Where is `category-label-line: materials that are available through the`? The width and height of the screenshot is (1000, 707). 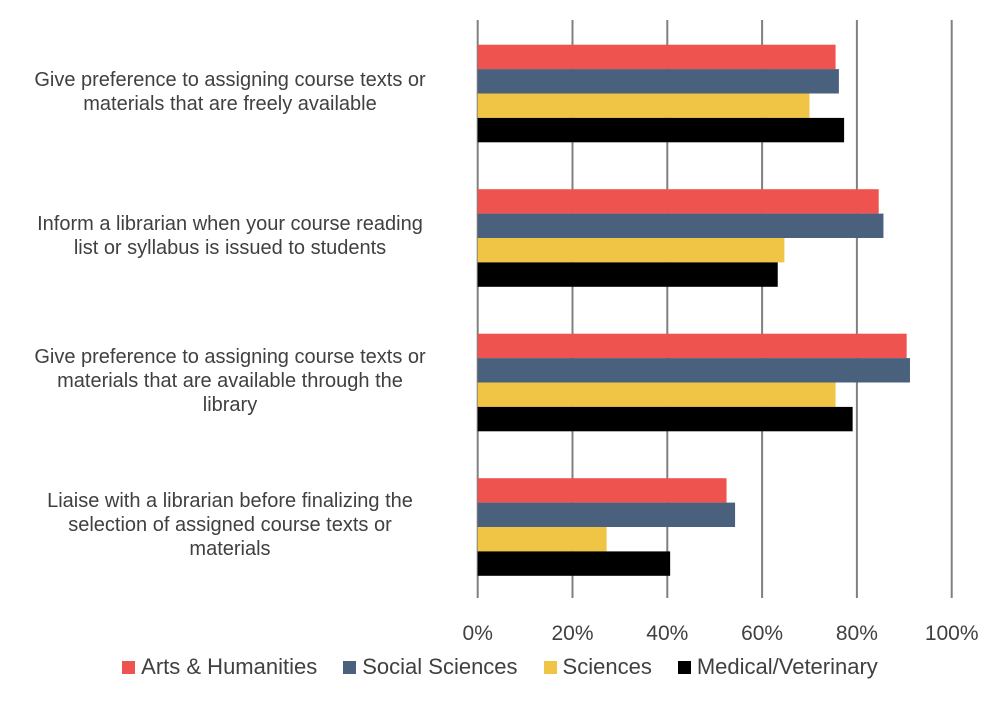
category-label-line: materials that are available through the is located at coordinates (230, 380).